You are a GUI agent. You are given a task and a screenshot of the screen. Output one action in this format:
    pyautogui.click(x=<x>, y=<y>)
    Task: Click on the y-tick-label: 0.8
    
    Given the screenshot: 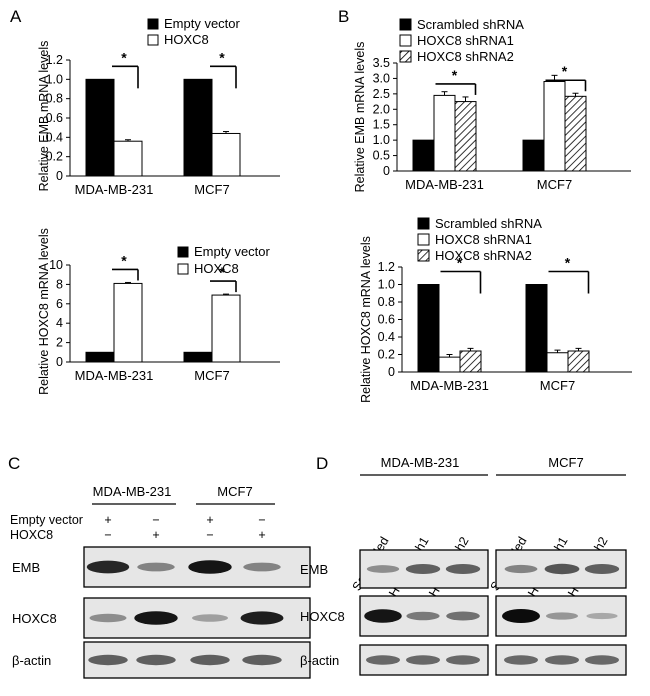 What is the action you would take?
    pyautogui.click(x=386, y=302)
    